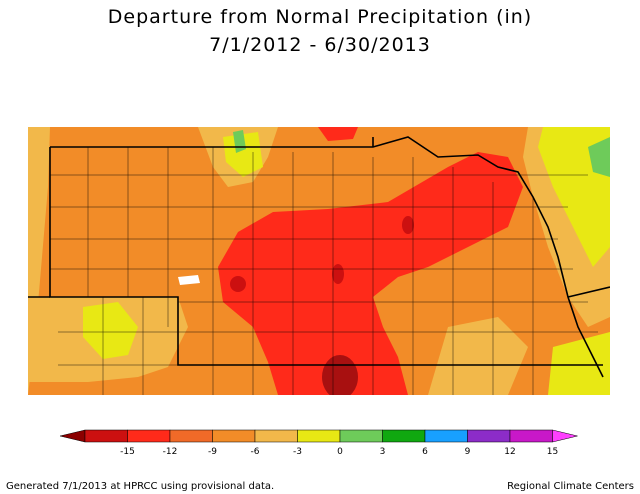 The height and width of the screenshot is (494, 640). I want to click on legend-tick-label: -3, so click(297, 452).